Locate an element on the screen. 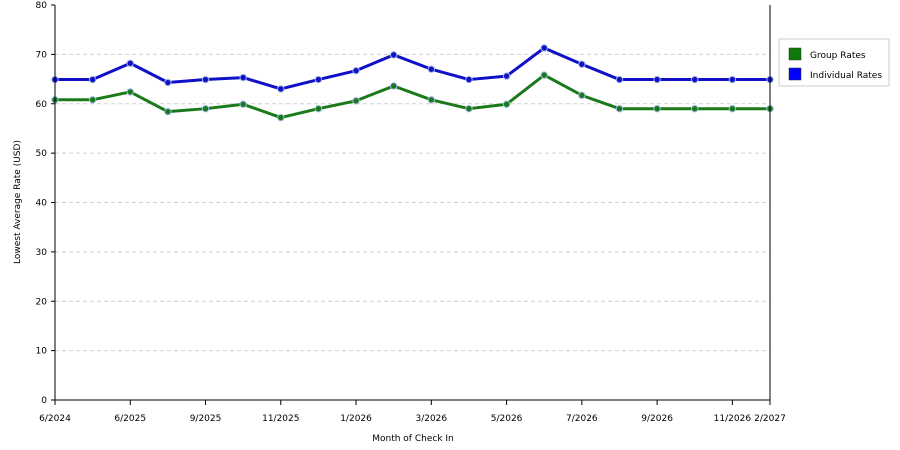 The height and width of the screenshot is (450, 900). x-tick-label: 5/2026 is located at coordinates (507, 419).